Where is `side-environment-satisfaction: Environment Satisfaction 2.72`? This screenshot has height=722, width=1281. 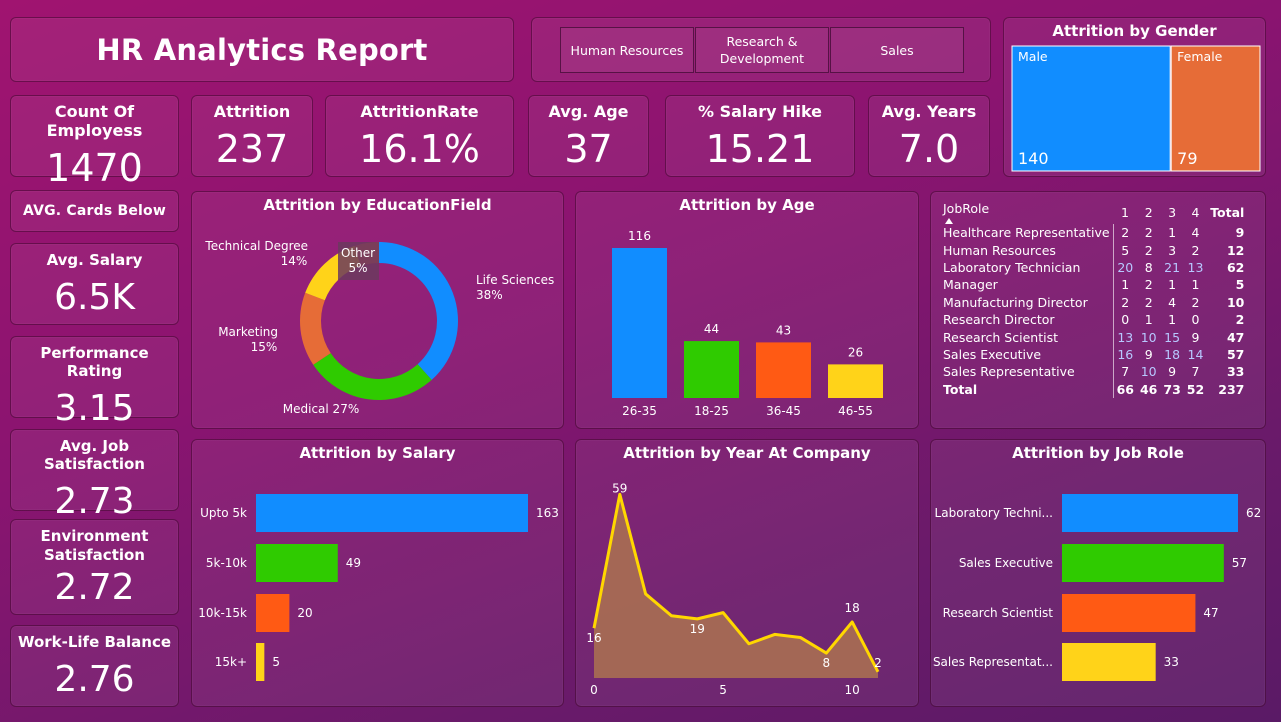
side-environment-satisfaction: Environment Satisfaction 2.72 is located at coordinates (94, 567).